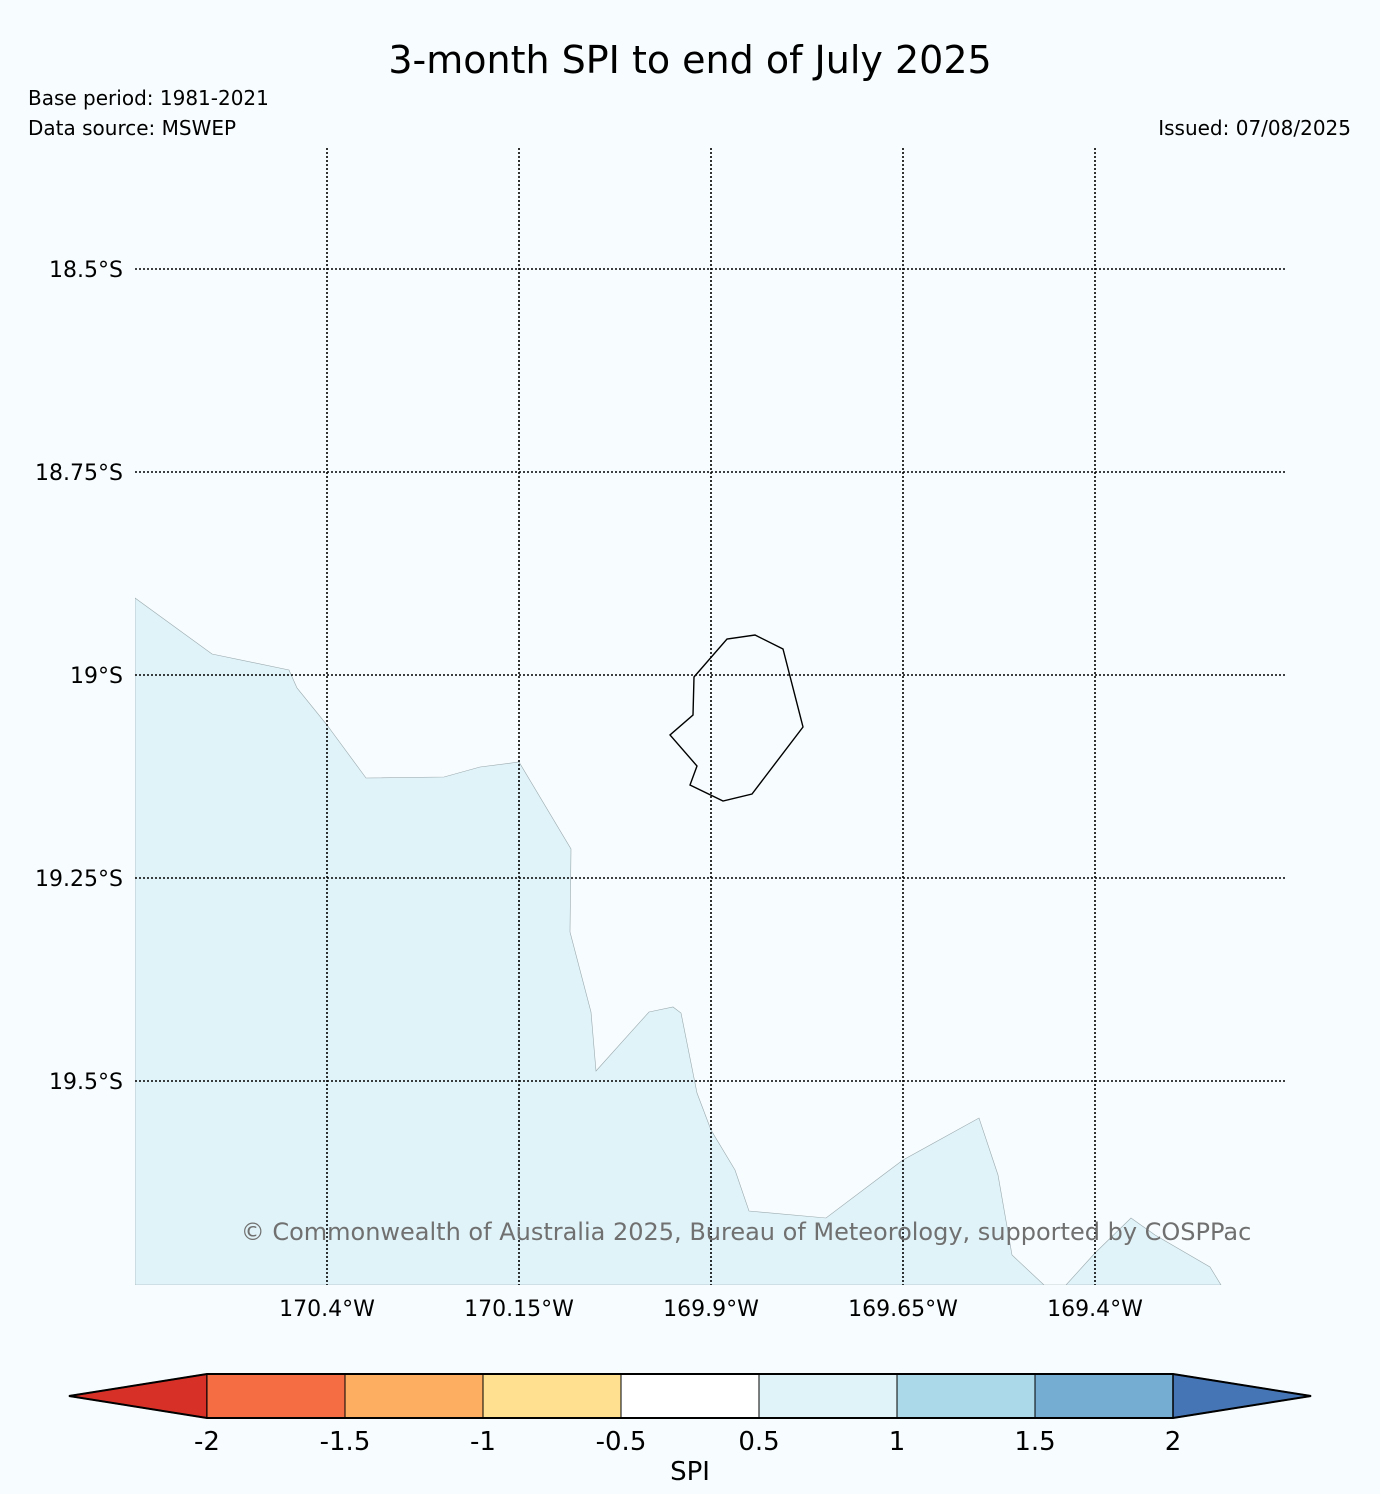  What do you see at coordinates (327, 1309) in the screenshot?
I see `lon-label-170-4w: 170.4°W` at bounding box center [327, 1309].